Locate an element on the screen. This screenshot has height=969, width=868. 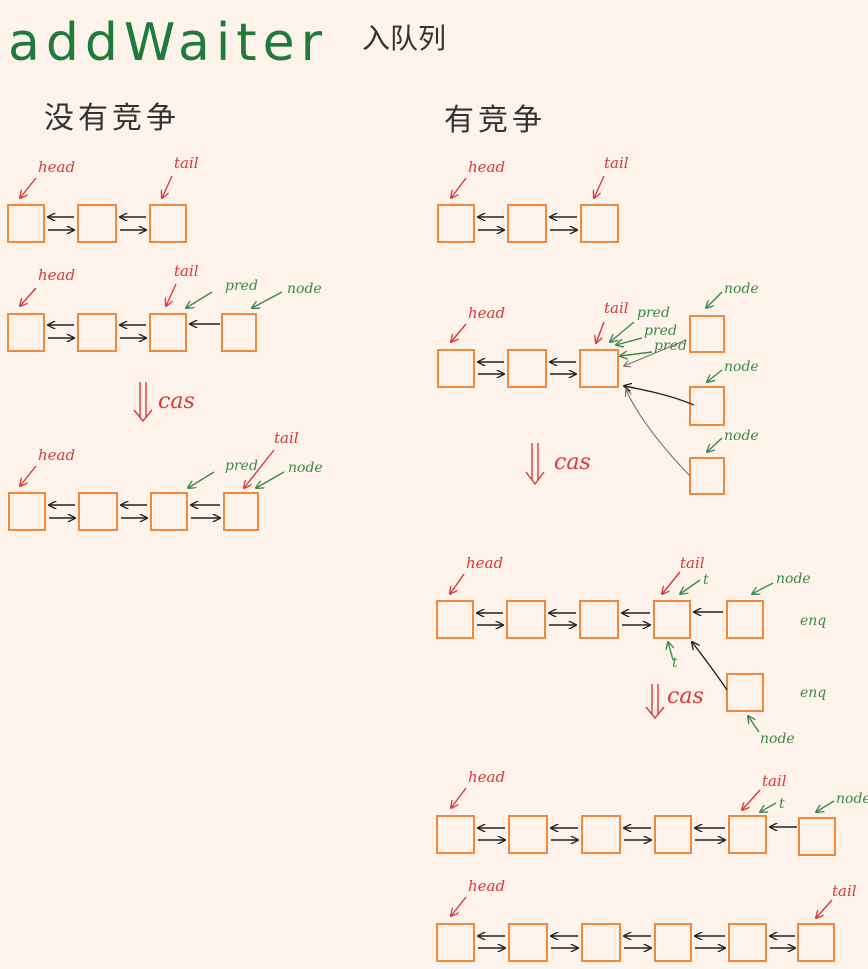
right-cas-step-2: cas is located at coordinates (674, 702).